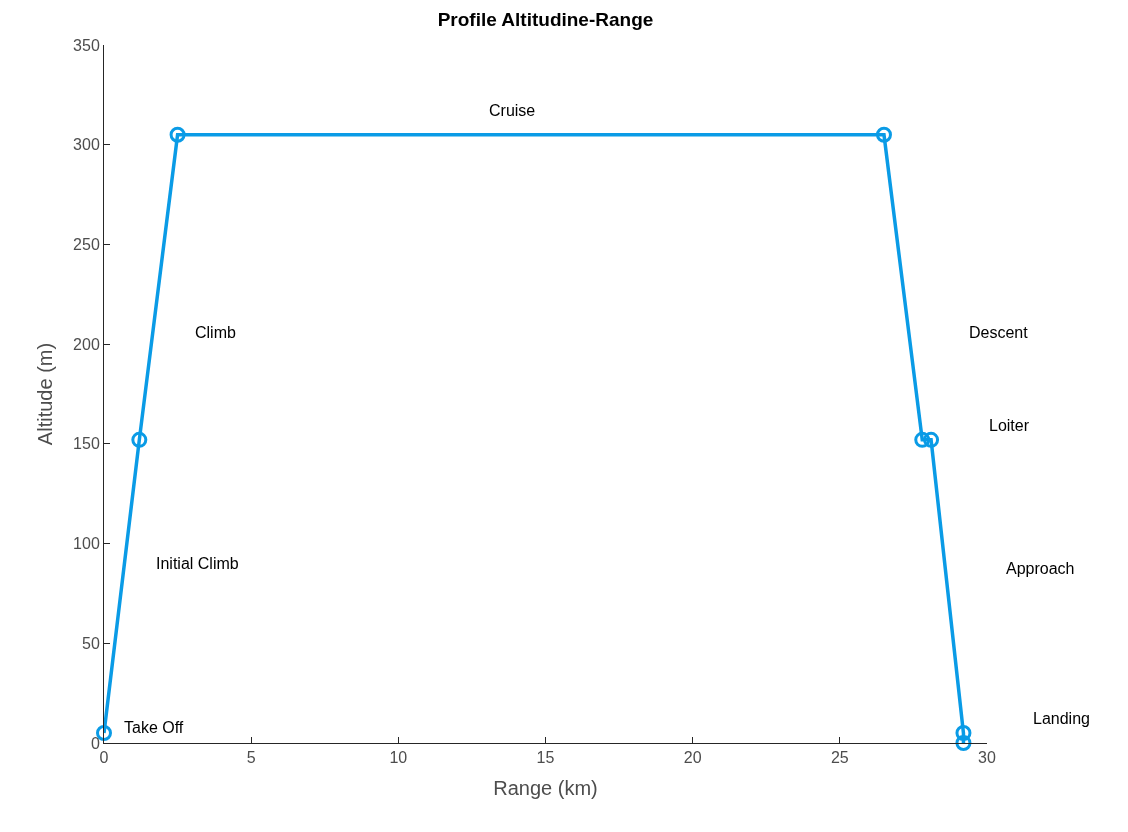 This screenshot has height=832, width=1128. I want to click on y-tick-label: 100, so click(86, 544).